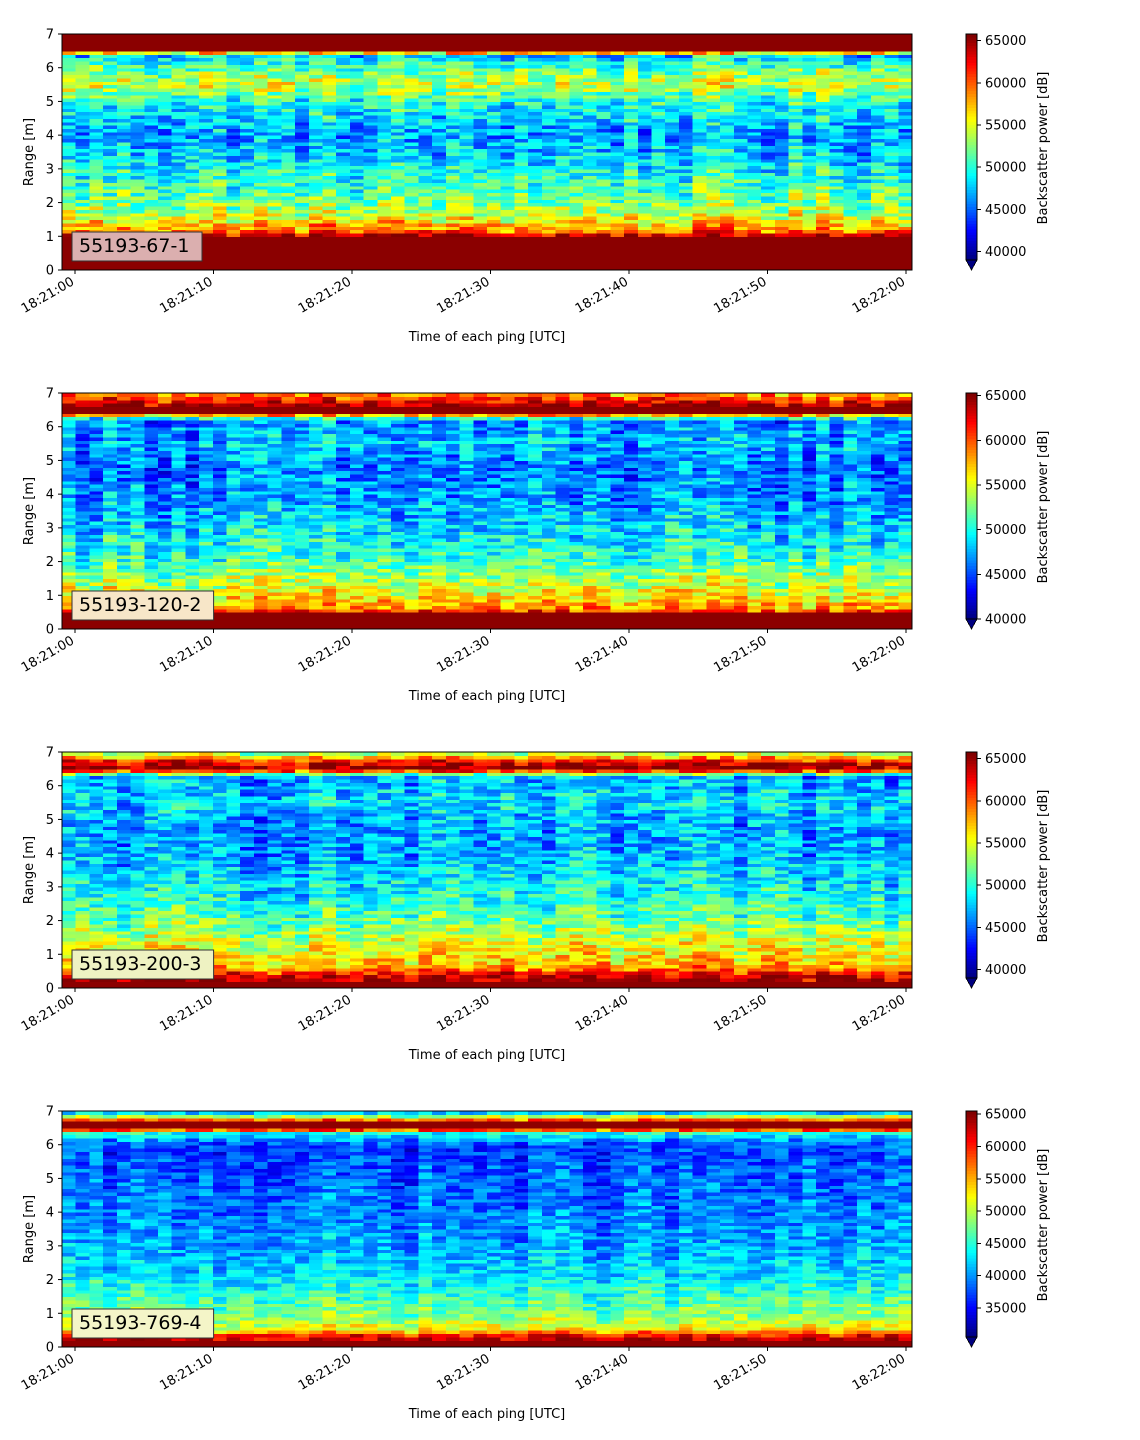  Describe the element at coordinates (50, 169) in the screenshot. I see `y-tick-label: 3` at that location.